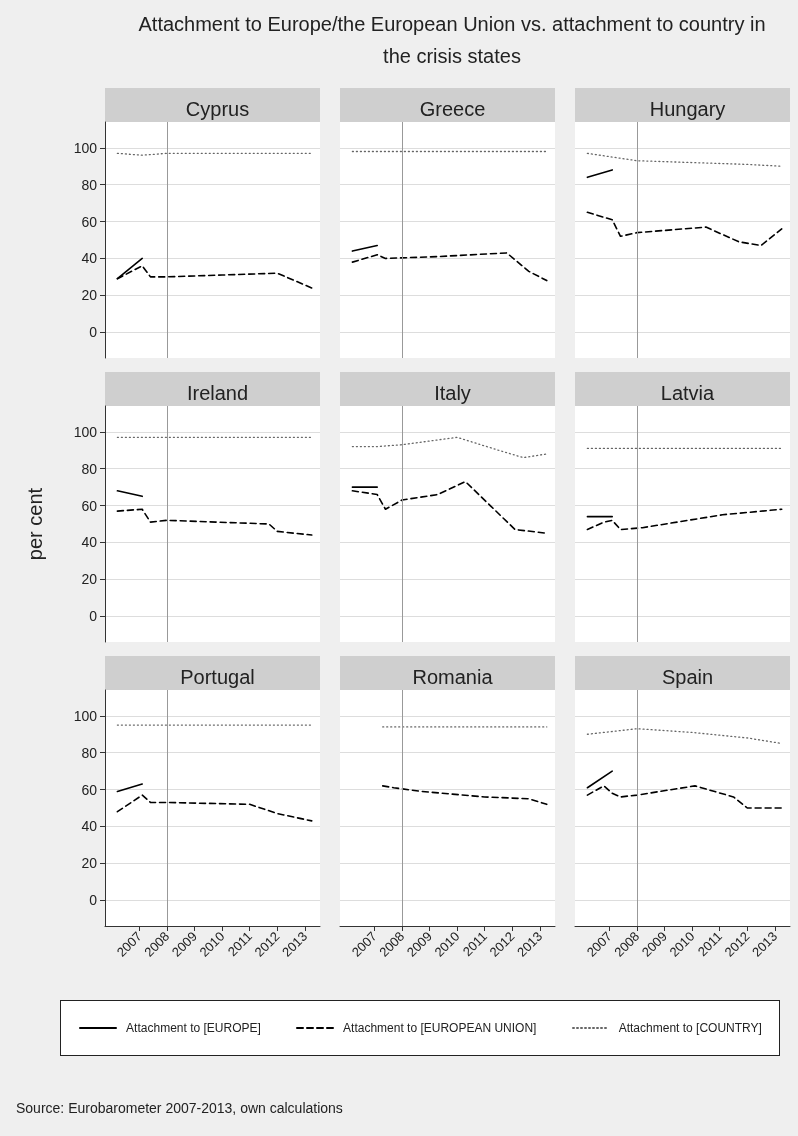  Describe the element at coordinates (179, 1108) in the screenshot. I see `source-note: Source: Eurobarometer 2007-2013, own calculations` at that location.